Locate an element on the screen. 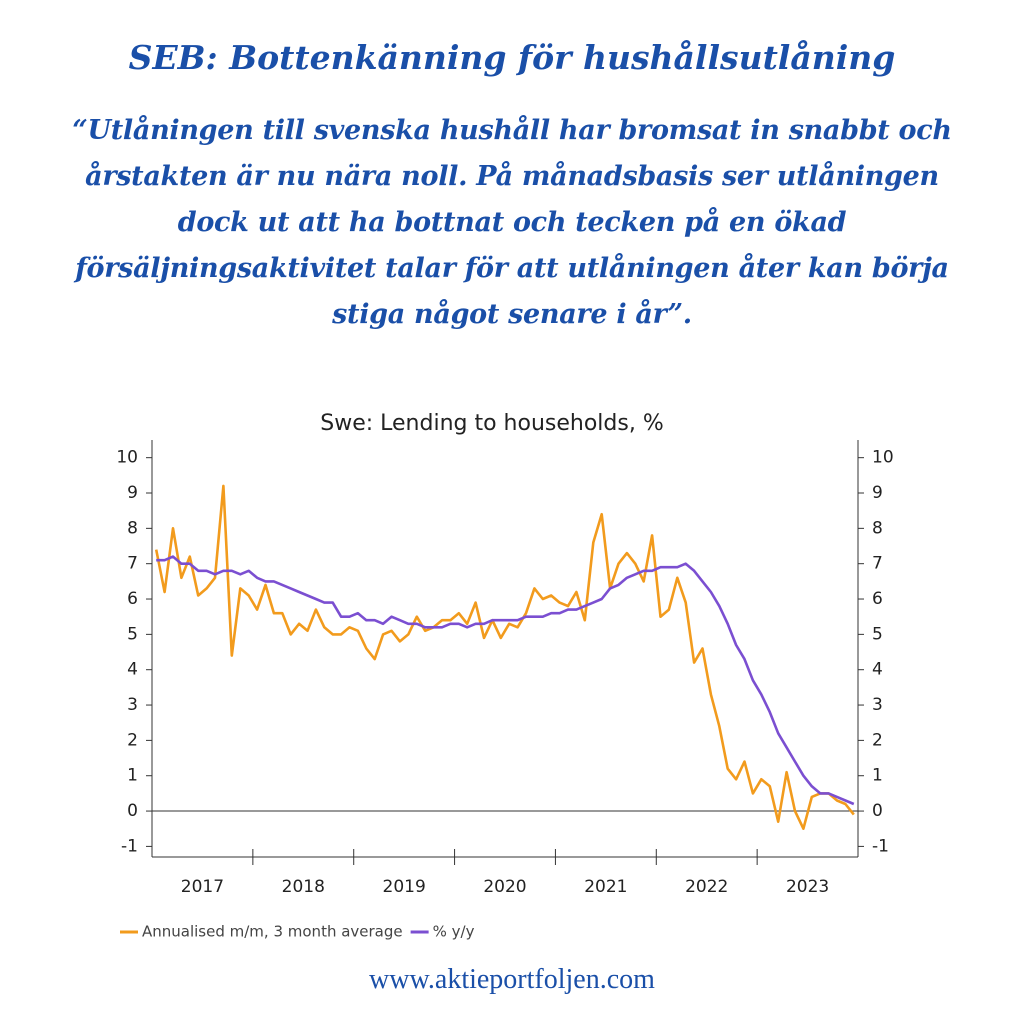  legend-label: % y/y is located at coordinates (454, 932).